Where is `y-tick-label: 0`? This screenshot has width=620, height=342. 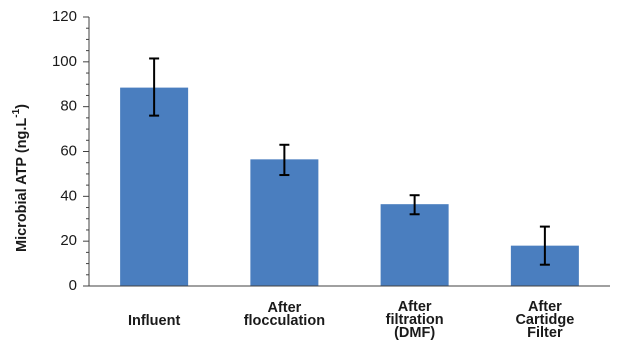 y-tick-label: 0 is located at coordinates (73, 285).